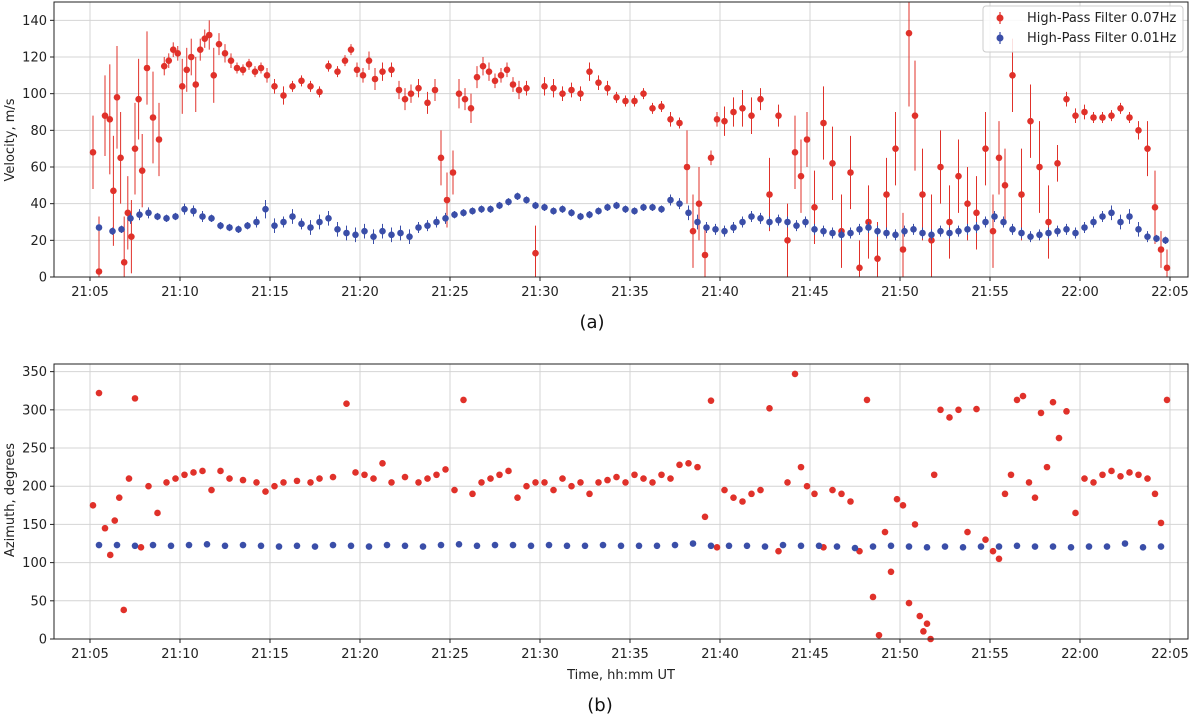 The width and height of the screenshot is (1200, 719). Describe the element at coordinates (38, 131) in the screenshot. I see `y-tick-label: 80` at that location.